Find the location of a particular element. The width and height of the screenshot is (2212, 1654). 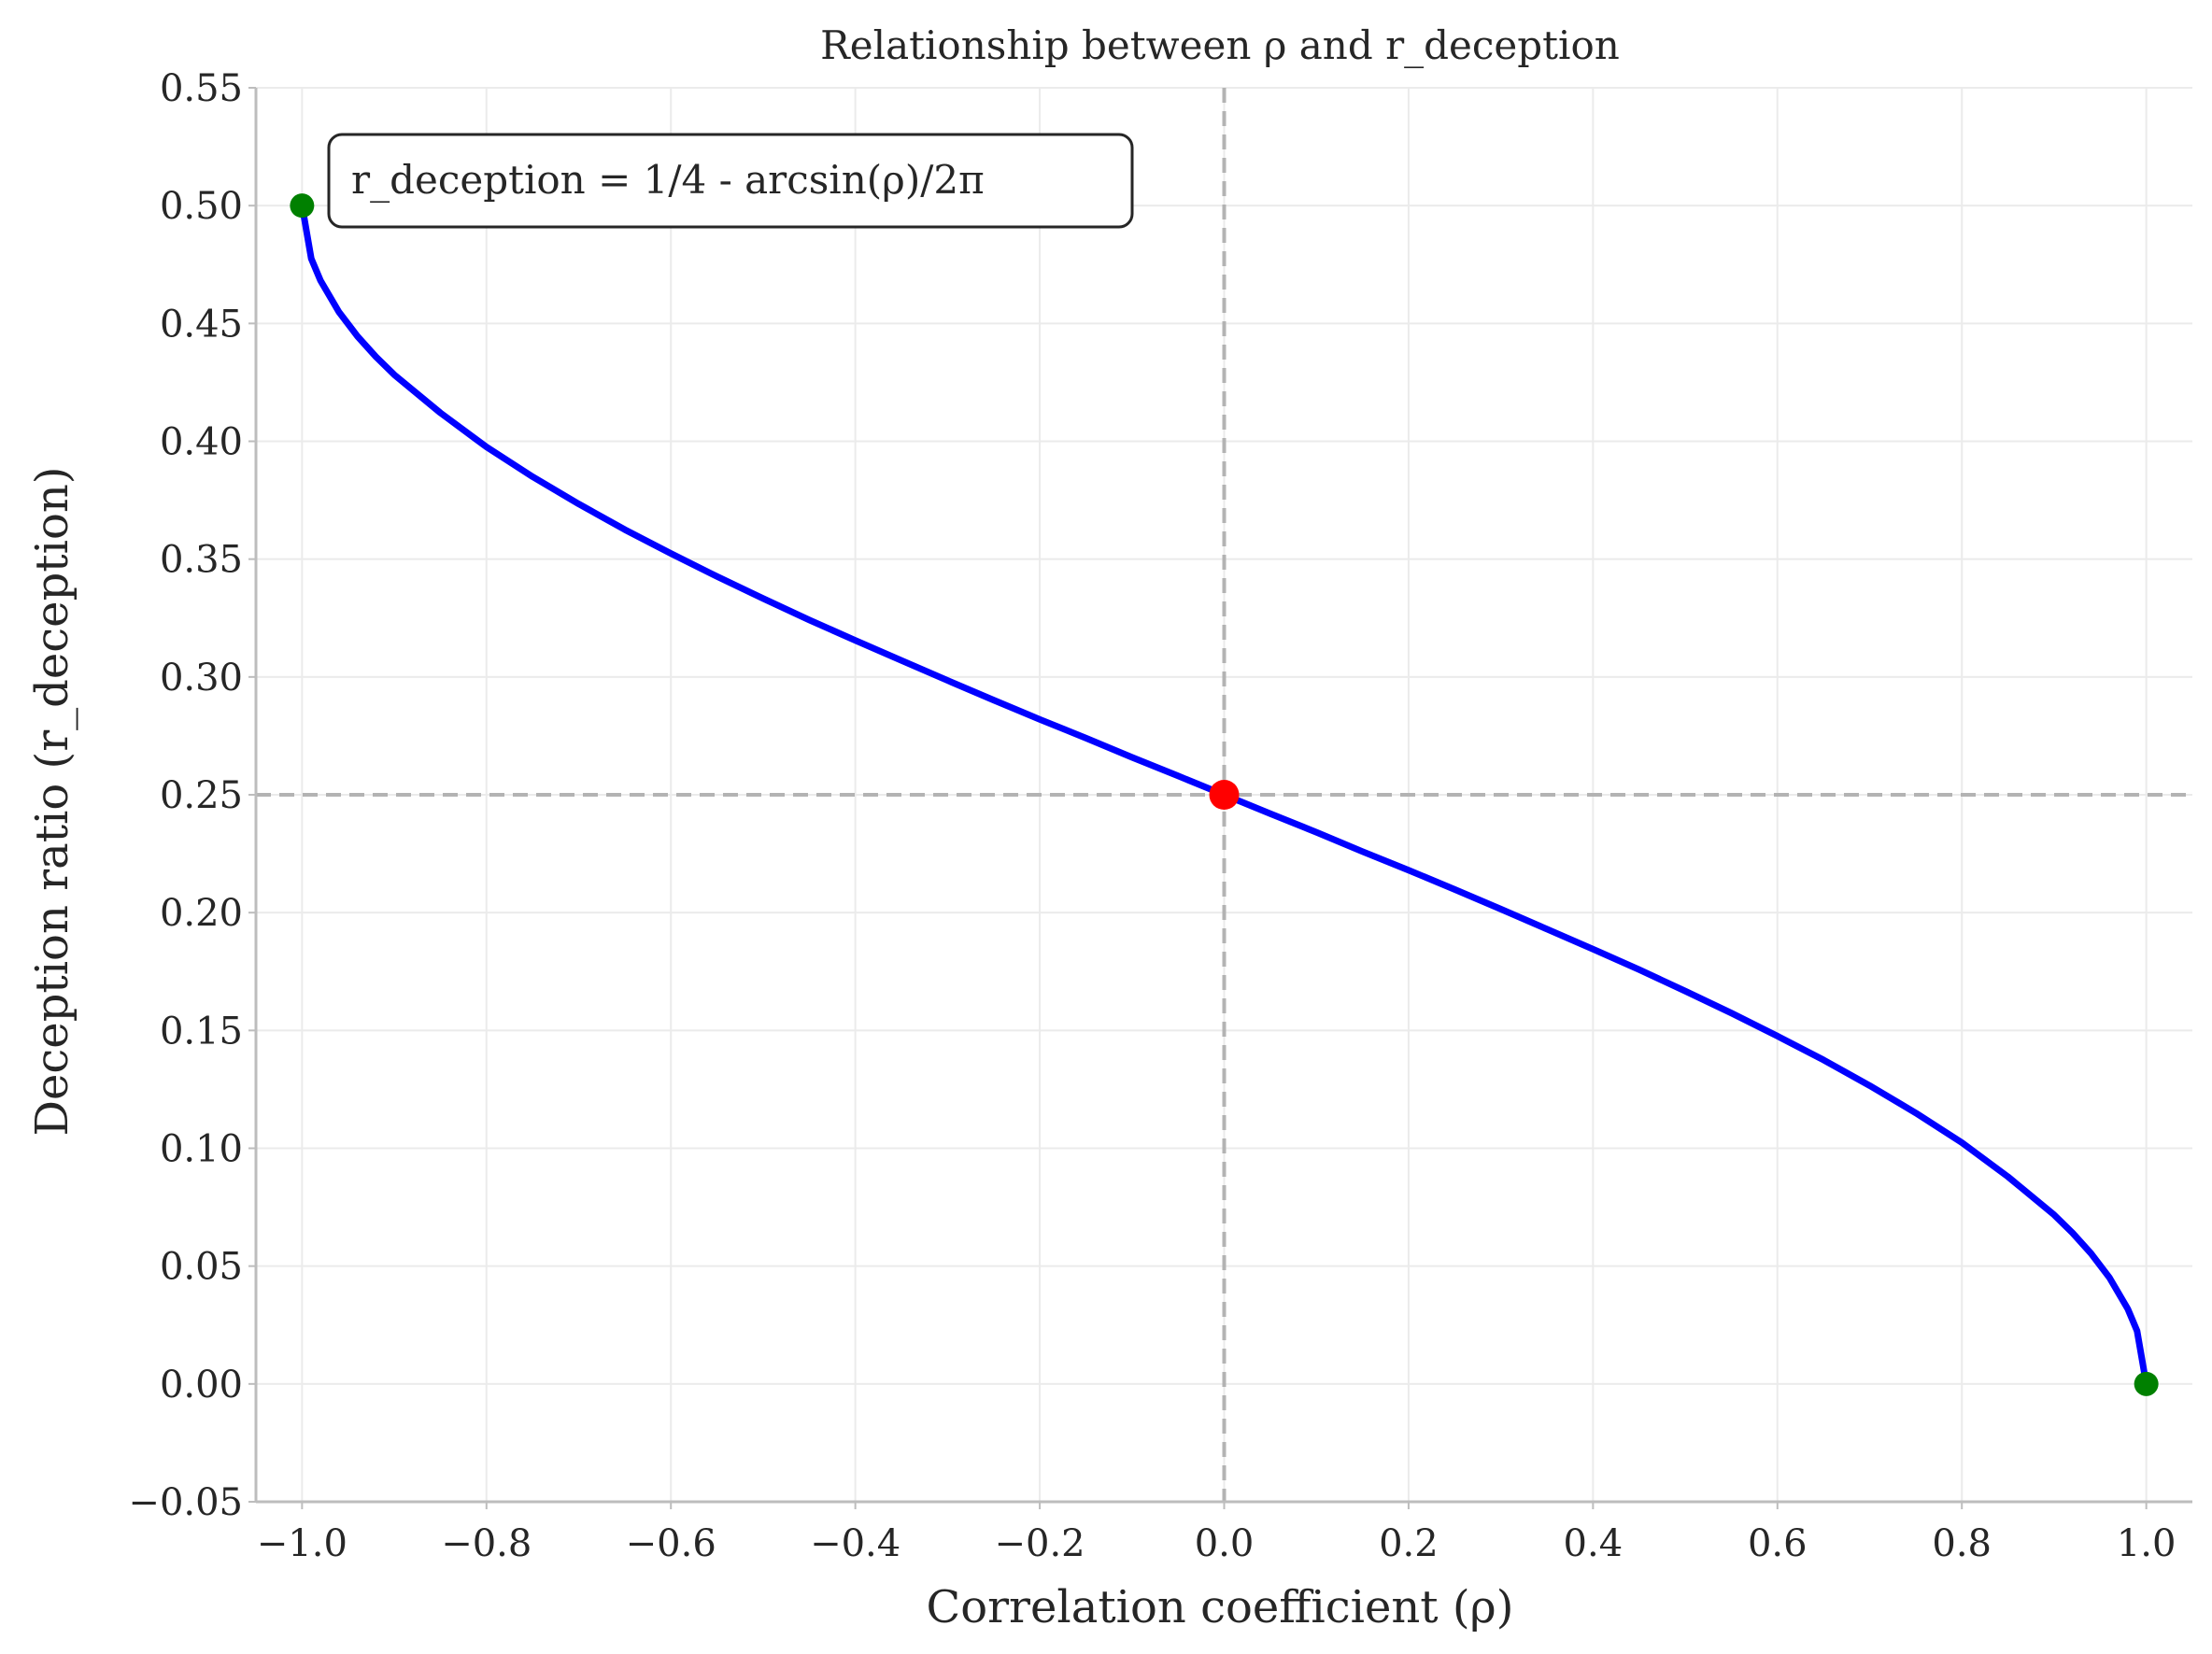

annotation-box is located at coordinates (731, 181).